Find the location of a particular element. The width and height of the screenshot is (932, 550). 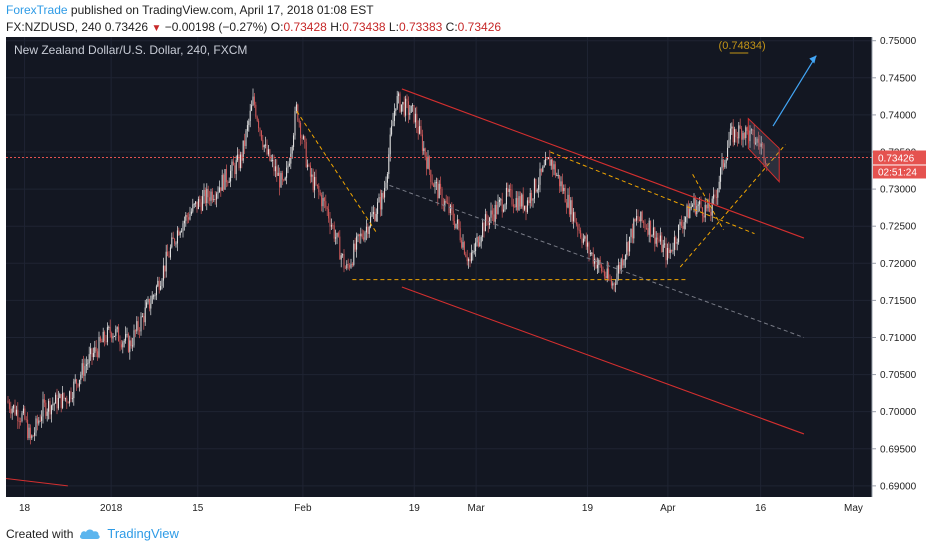

time-tick-label: Feb is located at coordinates (303, 508).